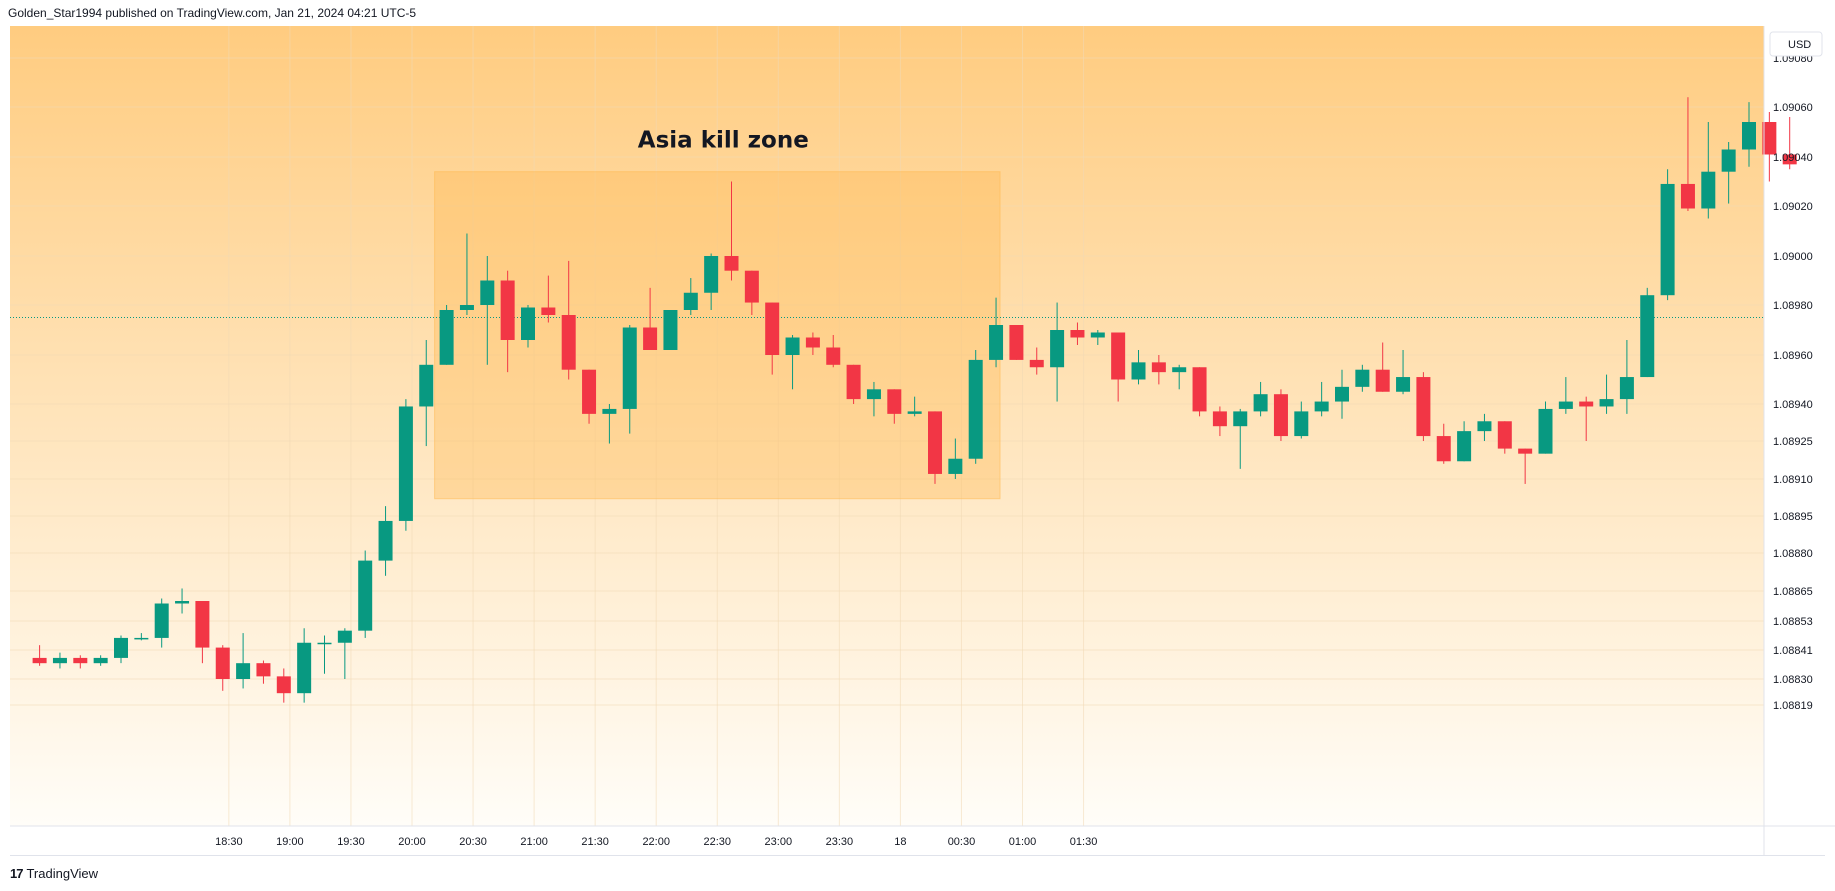 Image resolution: width=1835 pixels, height=891 pixels. What do you see at coordinates (1793, 554) in the screenshot?
I see `y-tick-label: 1.08880` at bounding box center [1793, 554].